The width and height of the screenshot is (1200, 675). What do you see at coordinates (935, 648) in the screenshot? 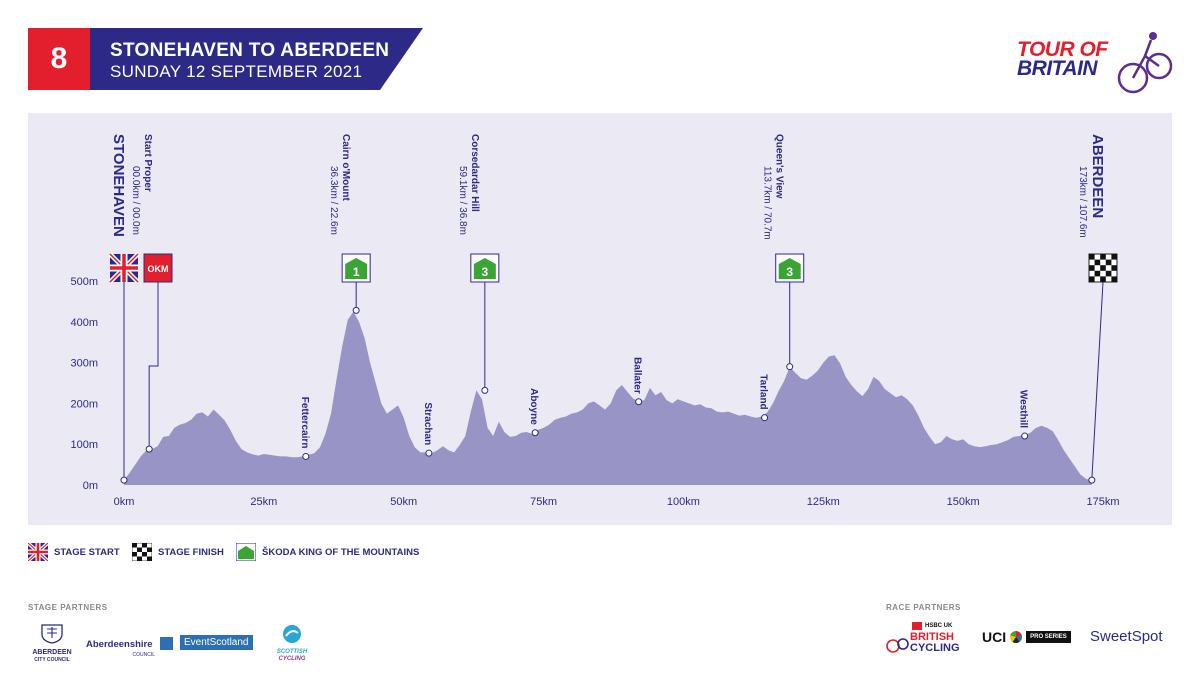
I see `british-cycling-line-2: CYCLING` at bounding box center [935, 648].